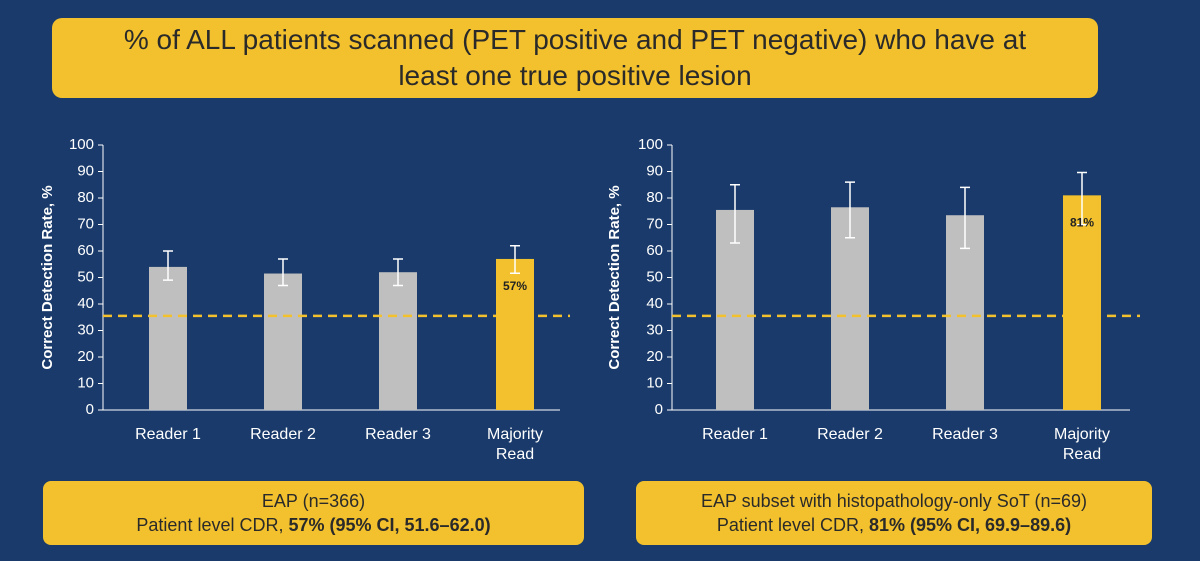 The width and height of the screenshot is (1200, 561). Describe the element at coordinates (1082, 223) in the screenshot. I see `value-label: 81%` at that location.